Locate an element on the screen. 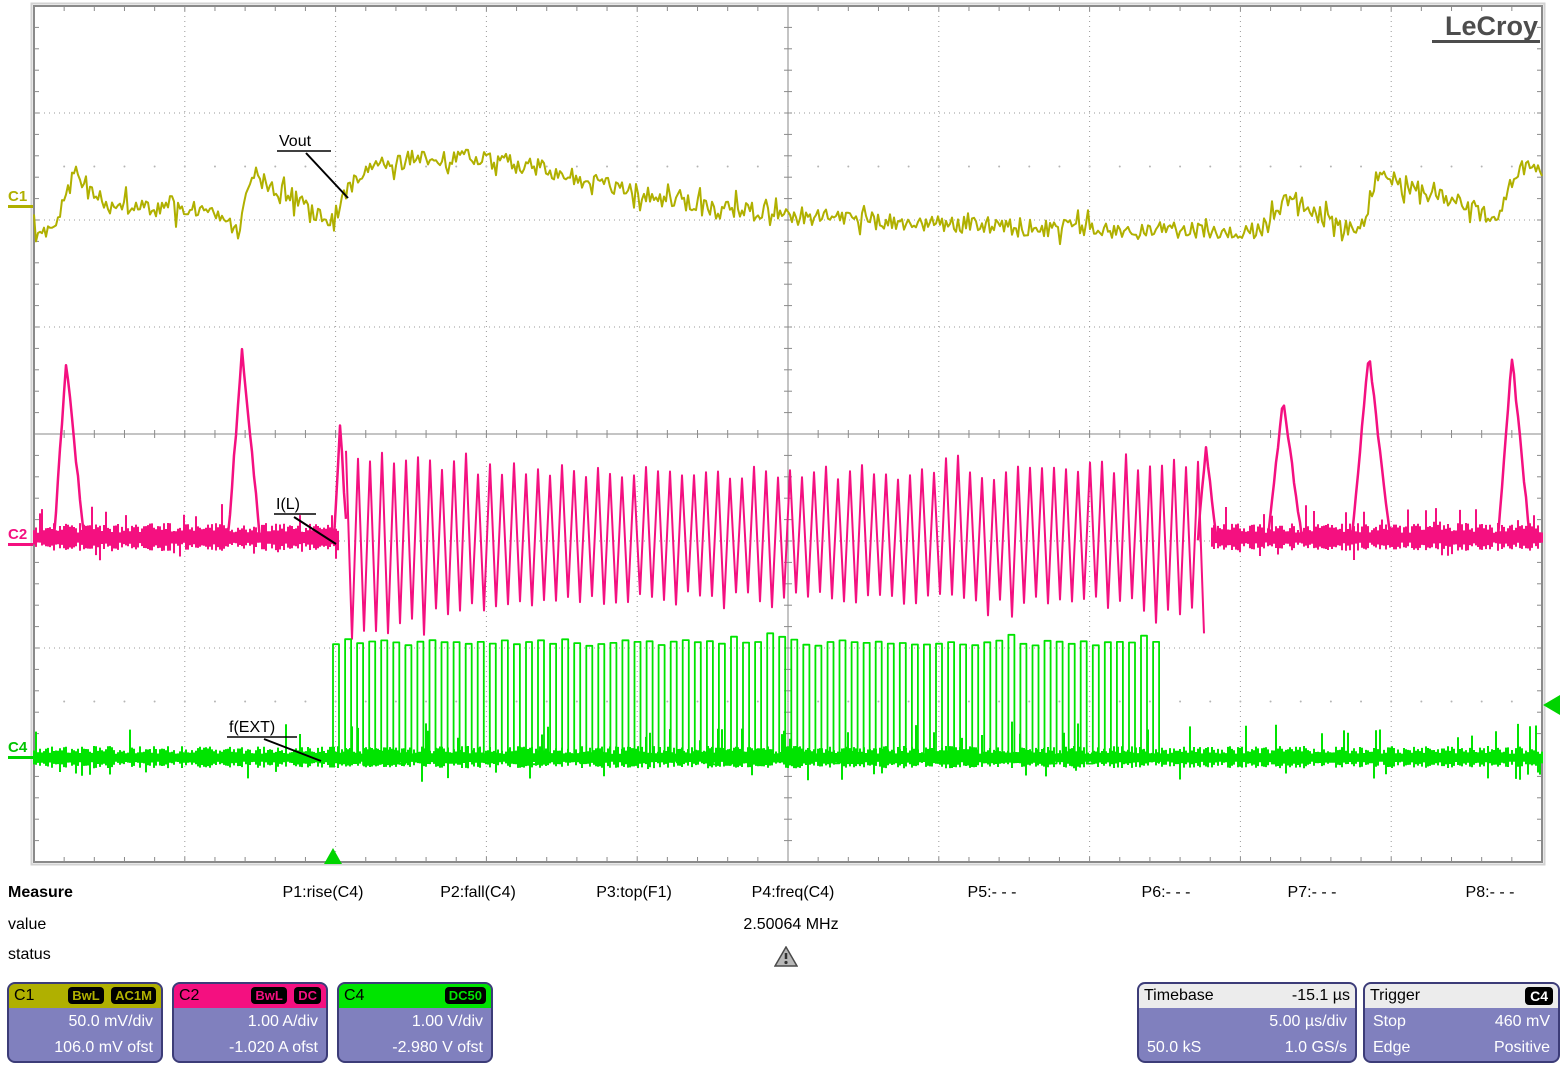  vout-trace-label: Vout is located at coordinates (295, 141).